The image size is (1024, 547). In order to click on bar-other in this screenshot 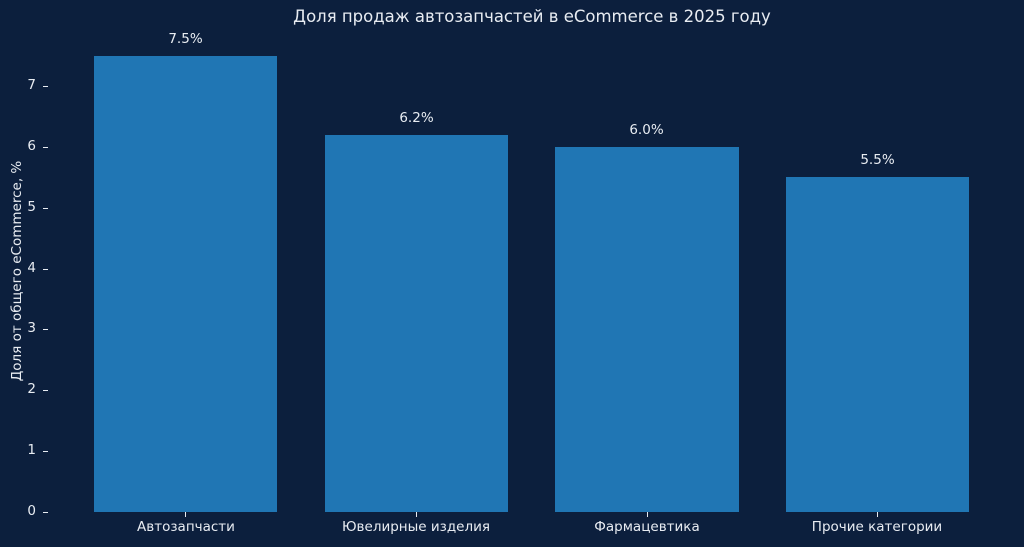, I will do `click(877, 344)`.